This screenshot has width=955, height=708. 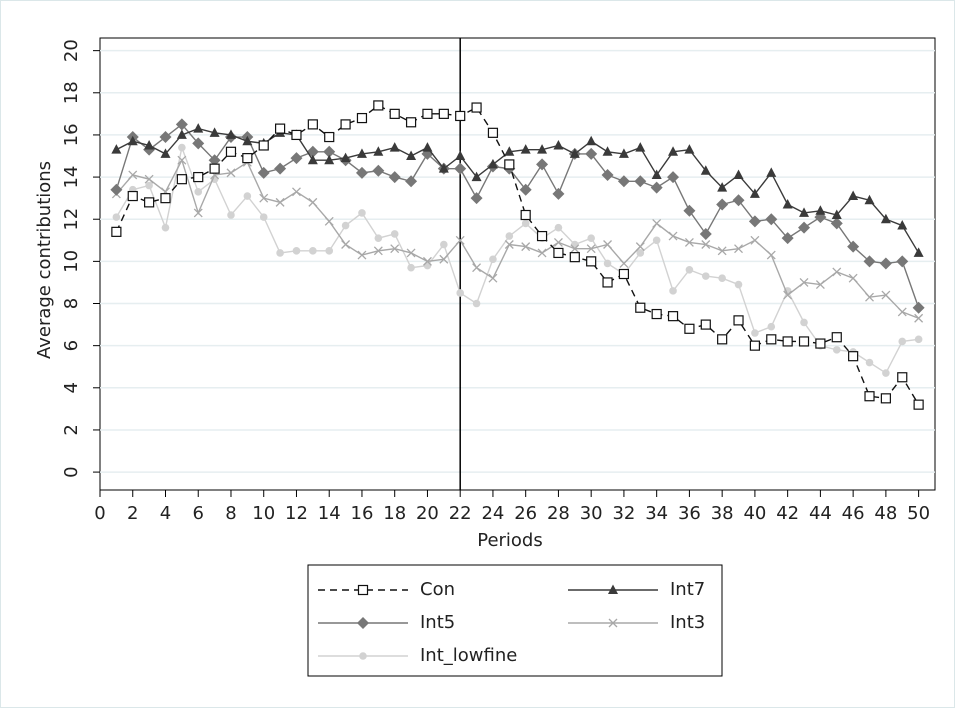 What do you see at coordinates (71, 345) in the screenshot?
I see `y-tick-label: 6` at bounding box center [71, 345].